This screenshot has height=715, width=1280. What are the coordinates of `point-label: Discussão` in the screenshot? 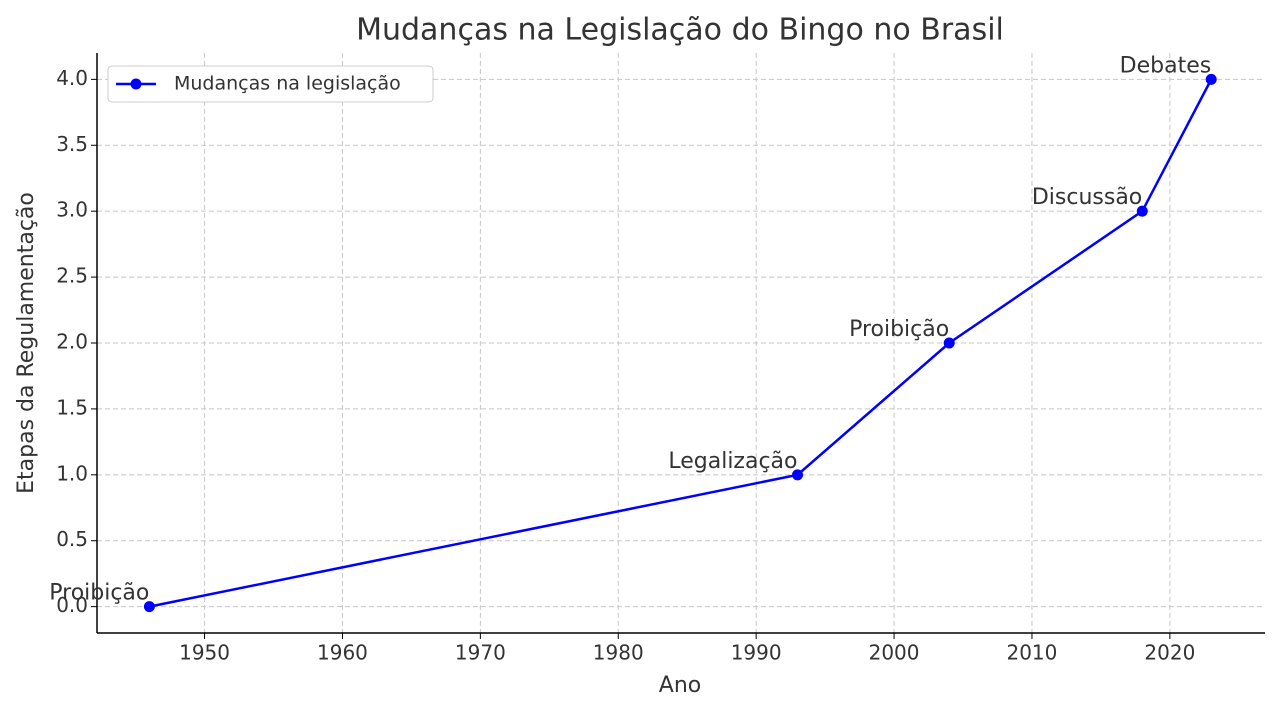 It's located at (1087, 197).